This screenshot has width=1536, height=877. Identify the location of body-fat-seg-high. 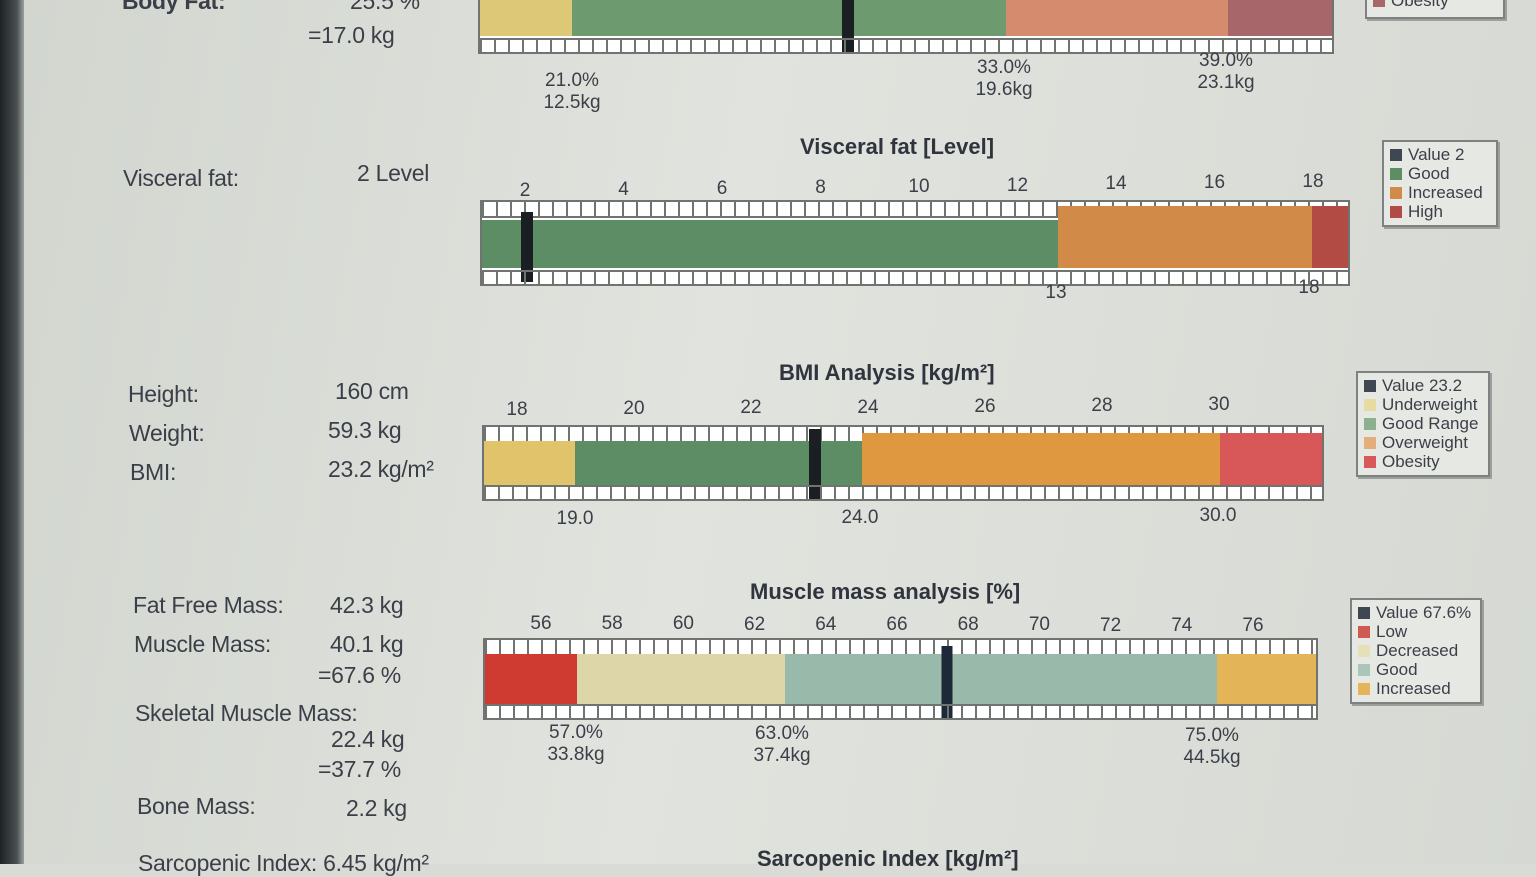
(1280, 18).